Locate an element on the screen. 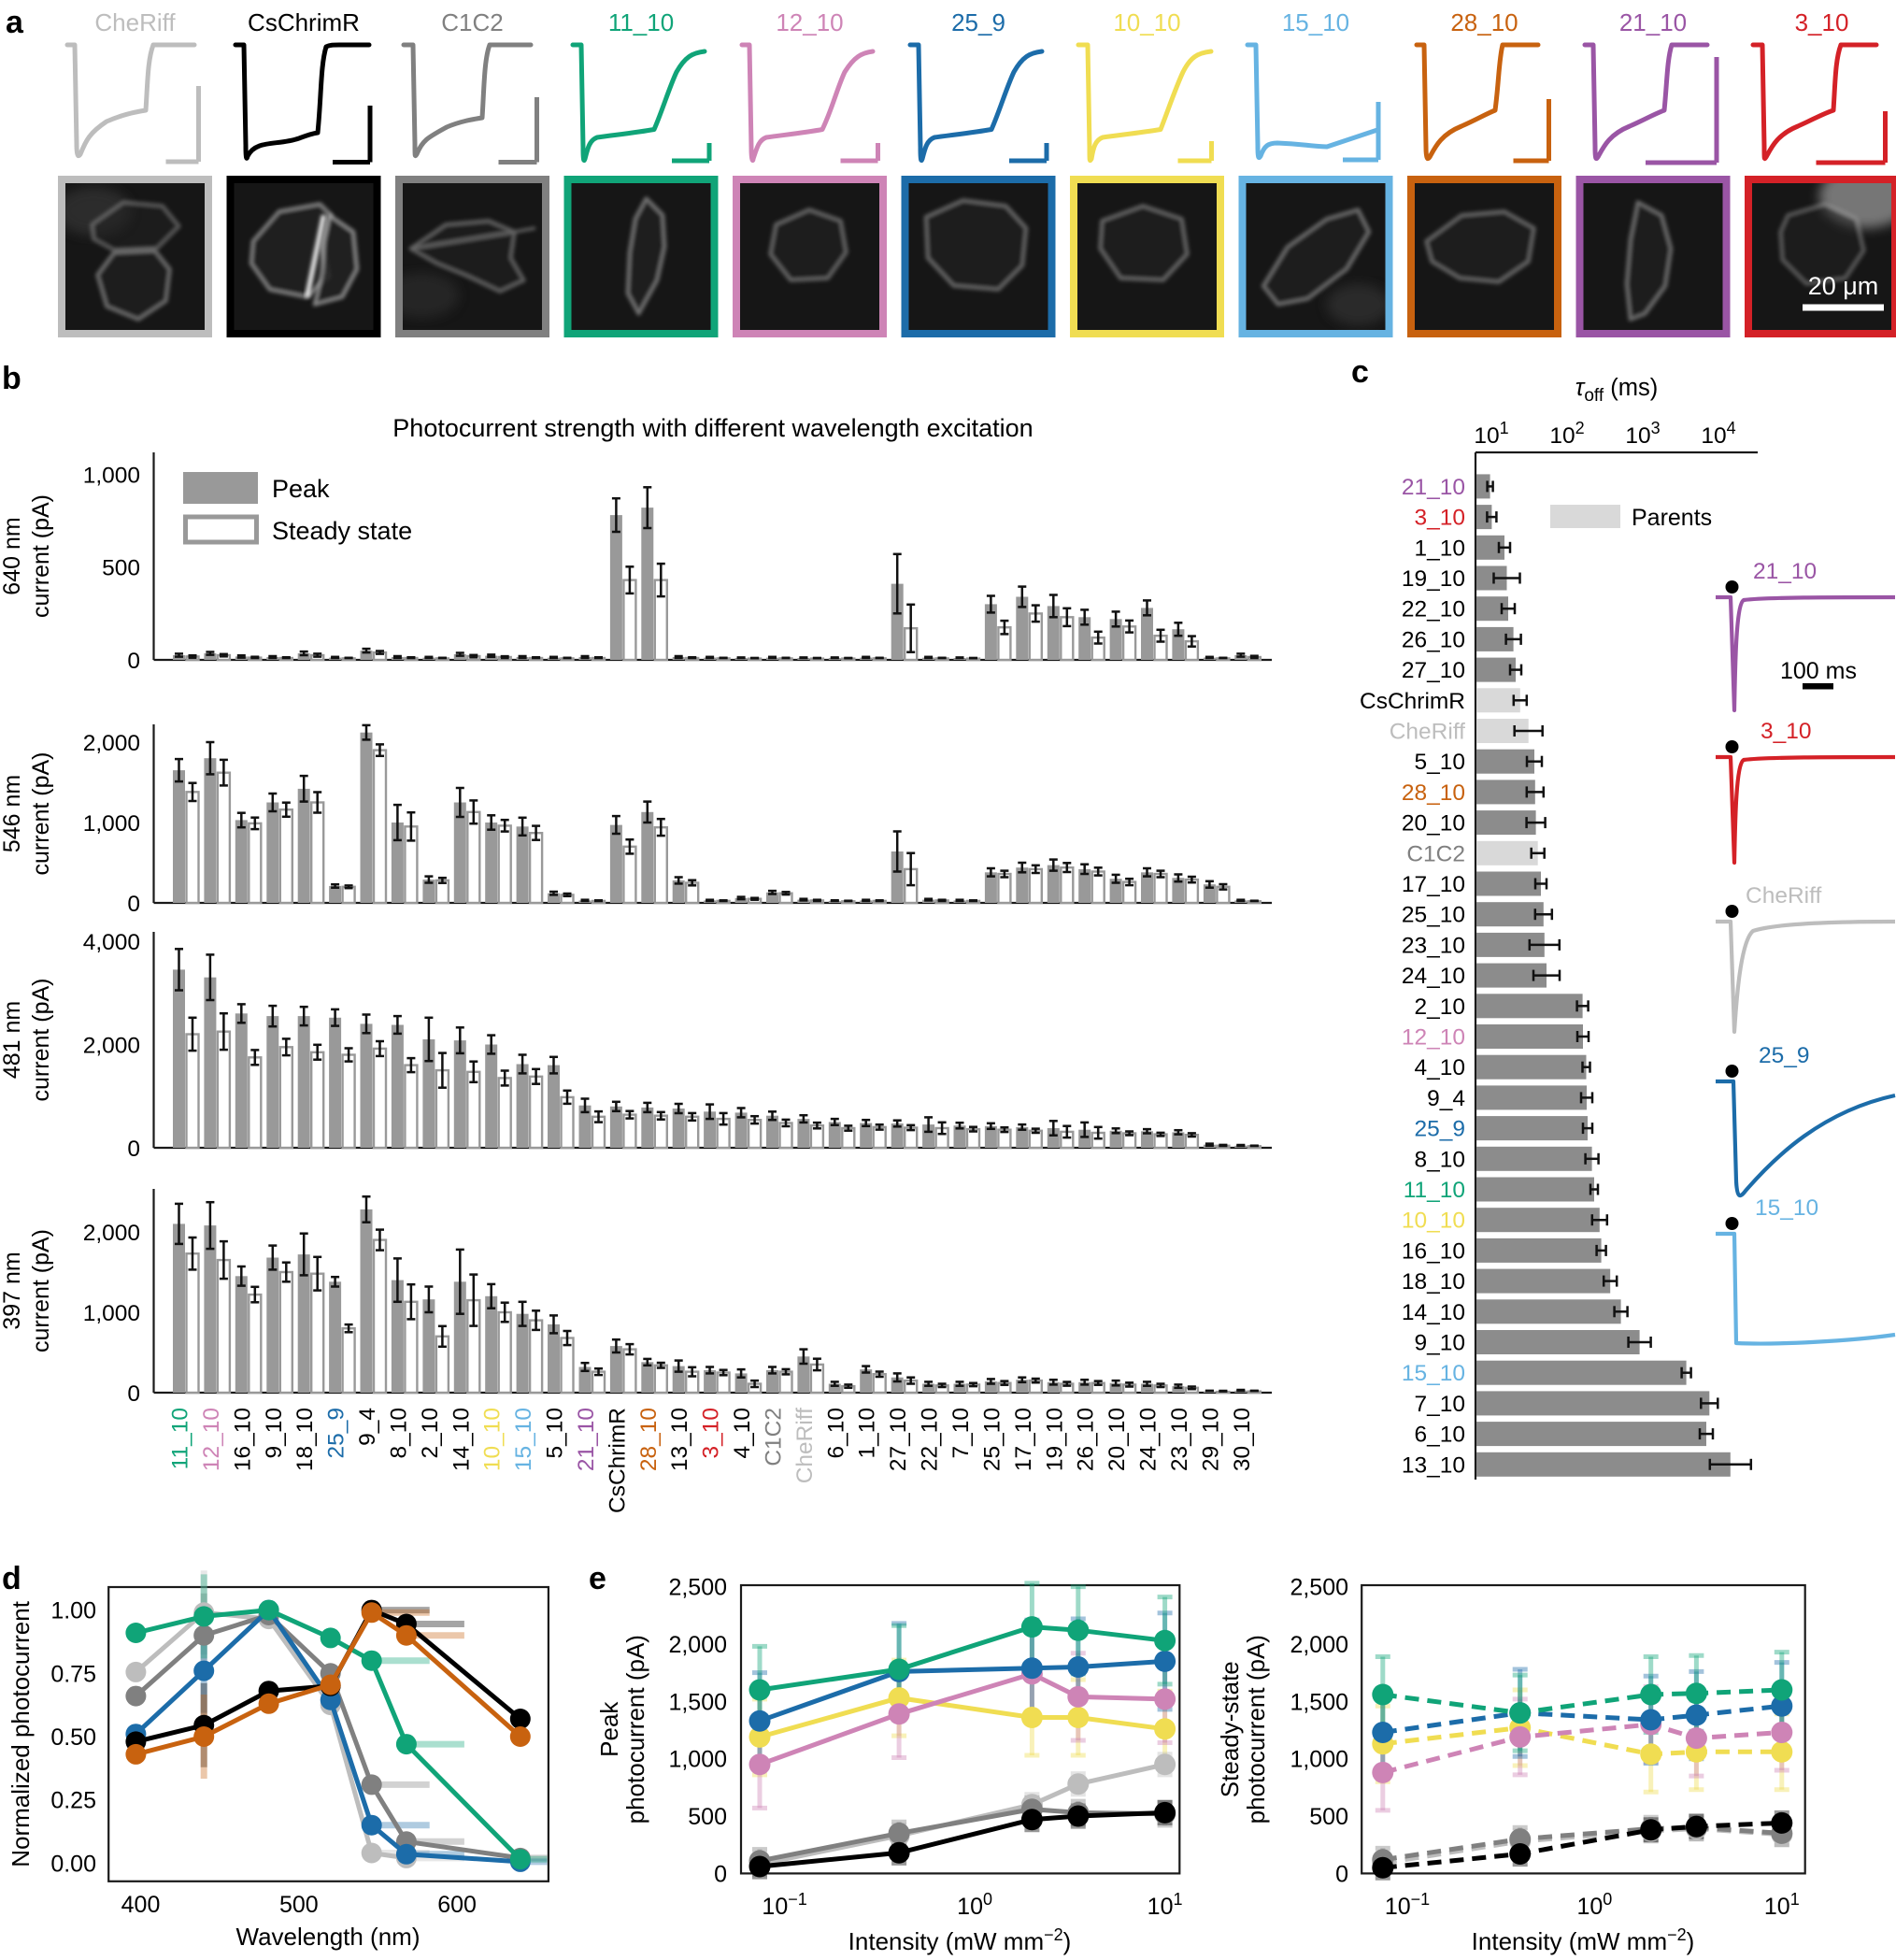  svg-text: 28_10 is located at coordinates (1484, 22).